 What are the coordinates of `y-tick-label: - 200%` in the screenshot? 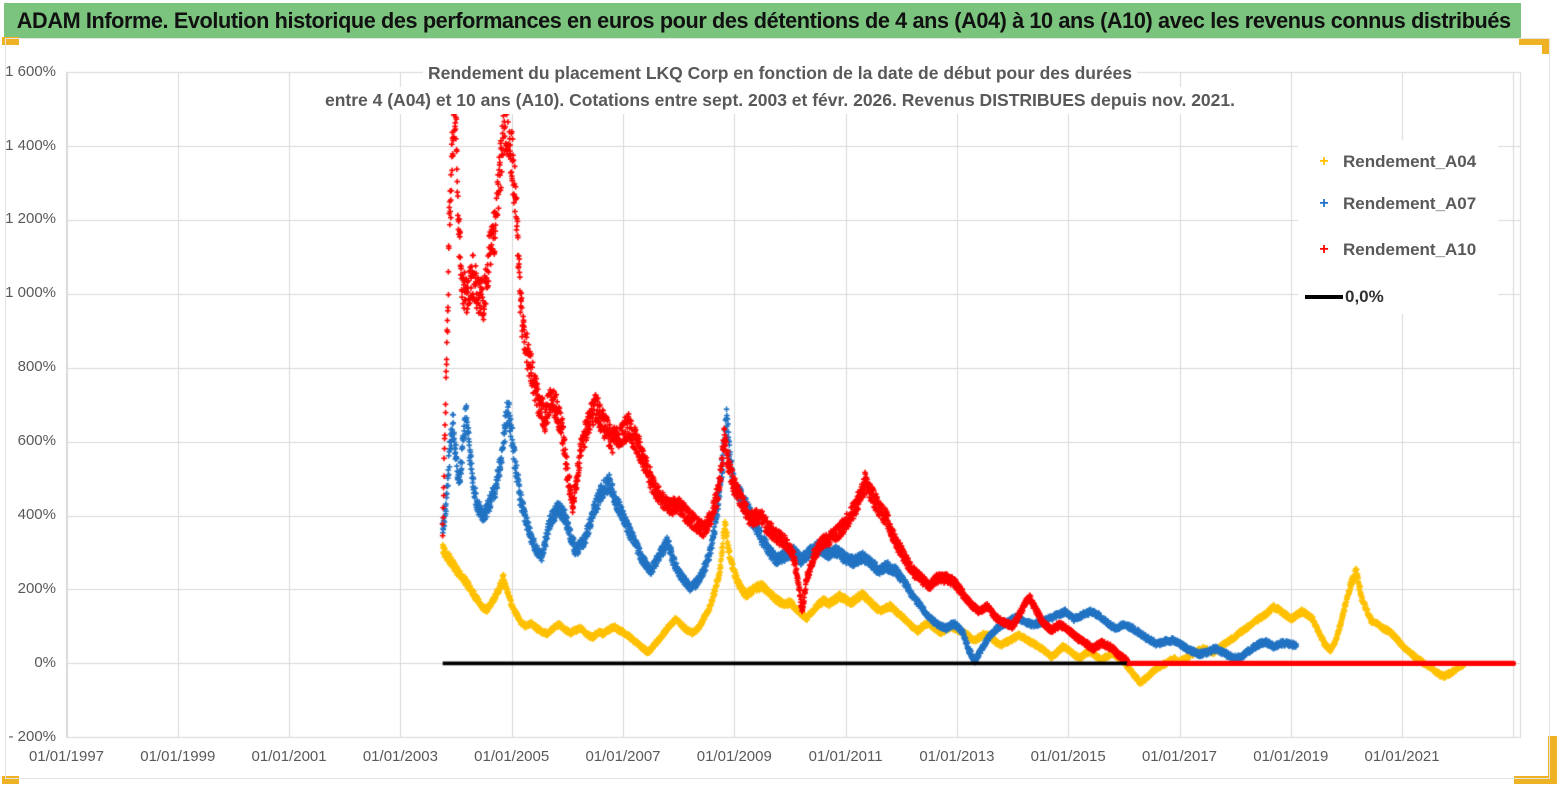 It's located at (32, 736).